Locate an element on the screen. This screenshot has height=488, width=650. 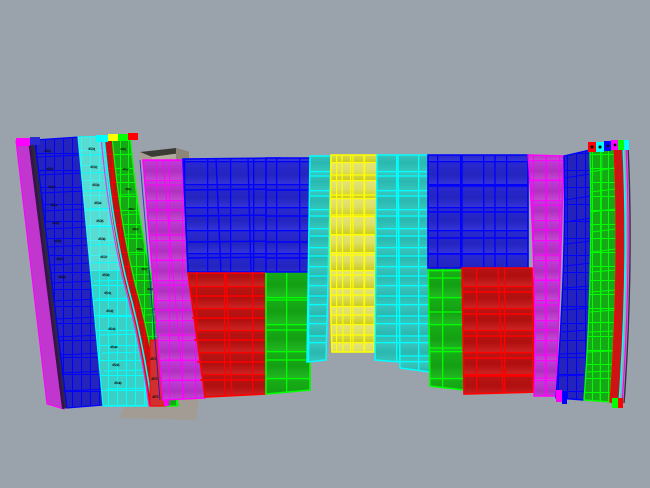
panel-edge-dark-right is located at coordinates (627, 274).